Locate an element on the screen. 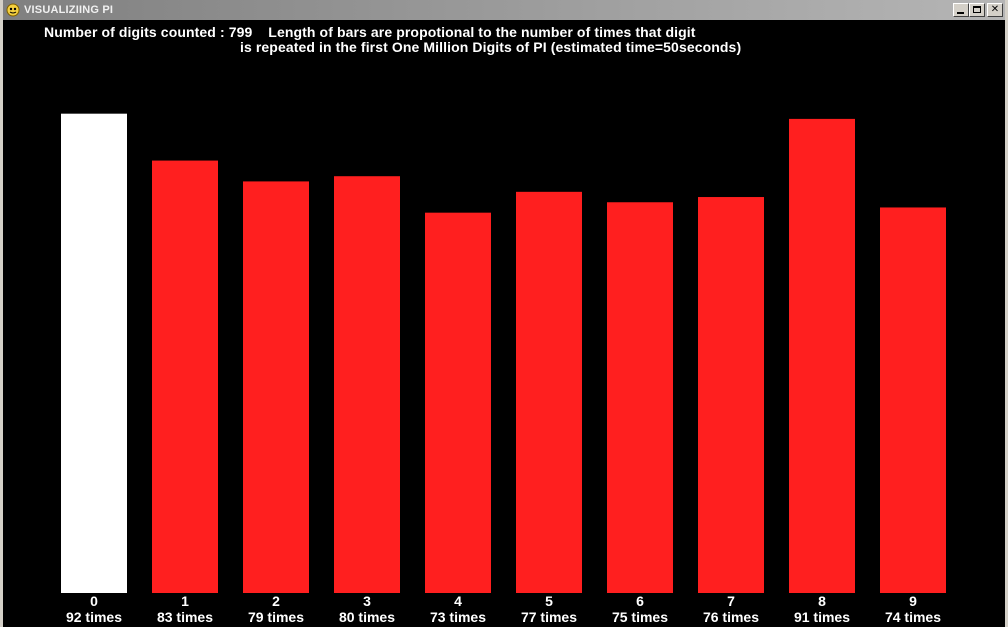 The image size is (1008, 627). minimize-icon is located at coordinates (960, 13).